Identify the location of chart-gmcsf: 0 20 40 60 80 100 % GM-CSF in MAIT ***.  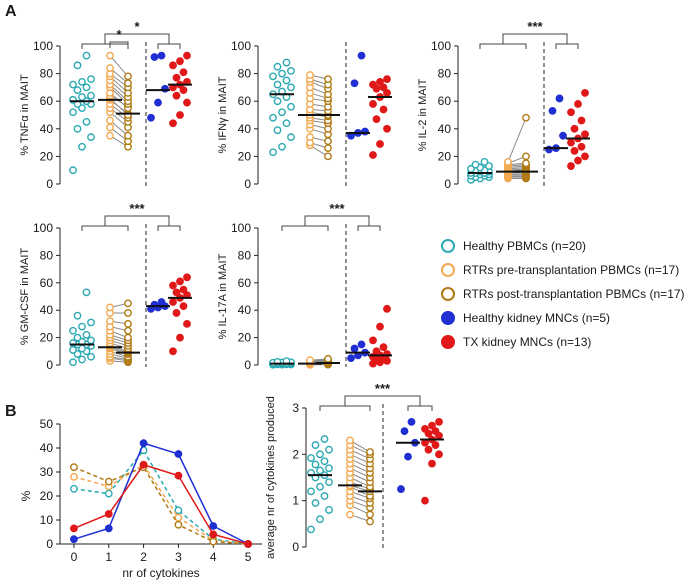
(105, 286).